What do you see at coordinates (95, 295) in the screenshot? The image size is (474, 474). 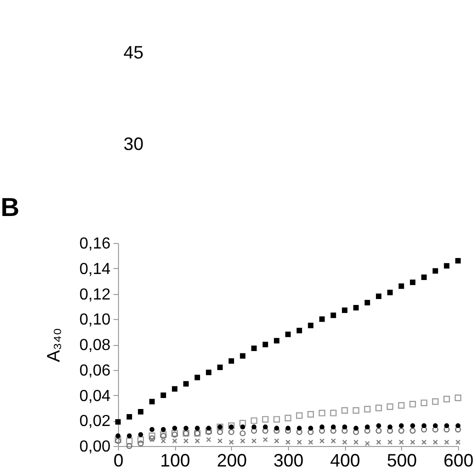 I see `y-tick-label: 0,12` at bounding box center [95, 295].